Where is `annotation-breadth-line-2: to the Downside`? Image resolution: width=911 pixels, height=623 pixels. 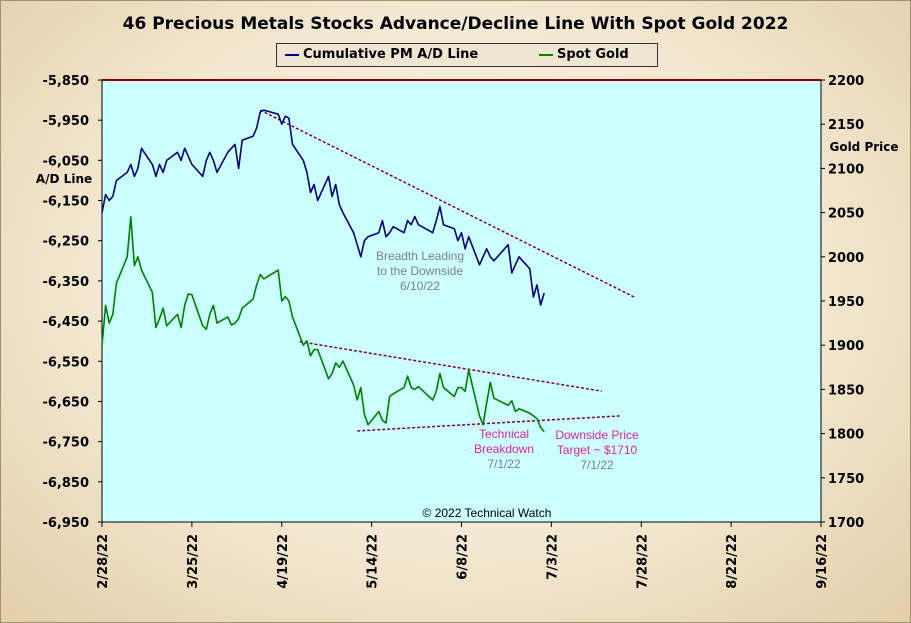 annotation-breadth-line-2: to the Downside is located at coordinates (420, 271).